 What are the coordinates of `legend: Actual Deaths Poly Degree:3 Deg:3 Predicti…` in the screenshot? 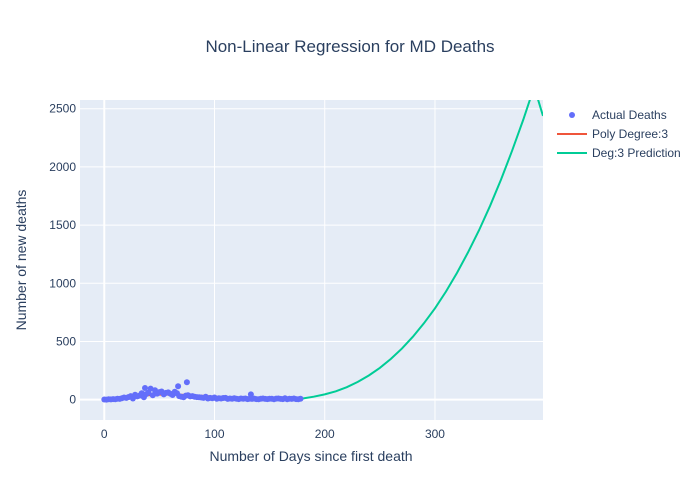 It's located at (619, 134).